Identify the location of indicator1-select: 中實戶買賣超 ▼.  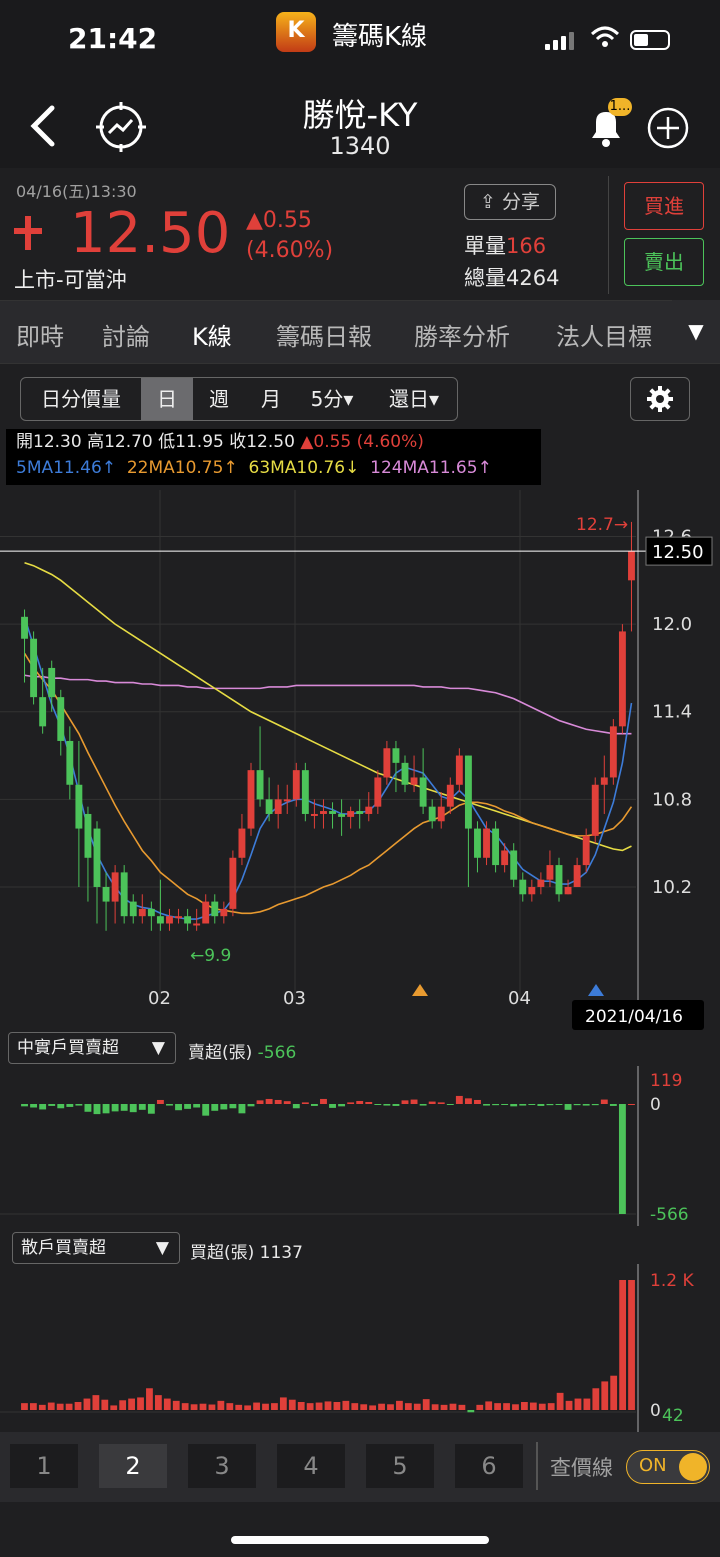
(92, 1048).